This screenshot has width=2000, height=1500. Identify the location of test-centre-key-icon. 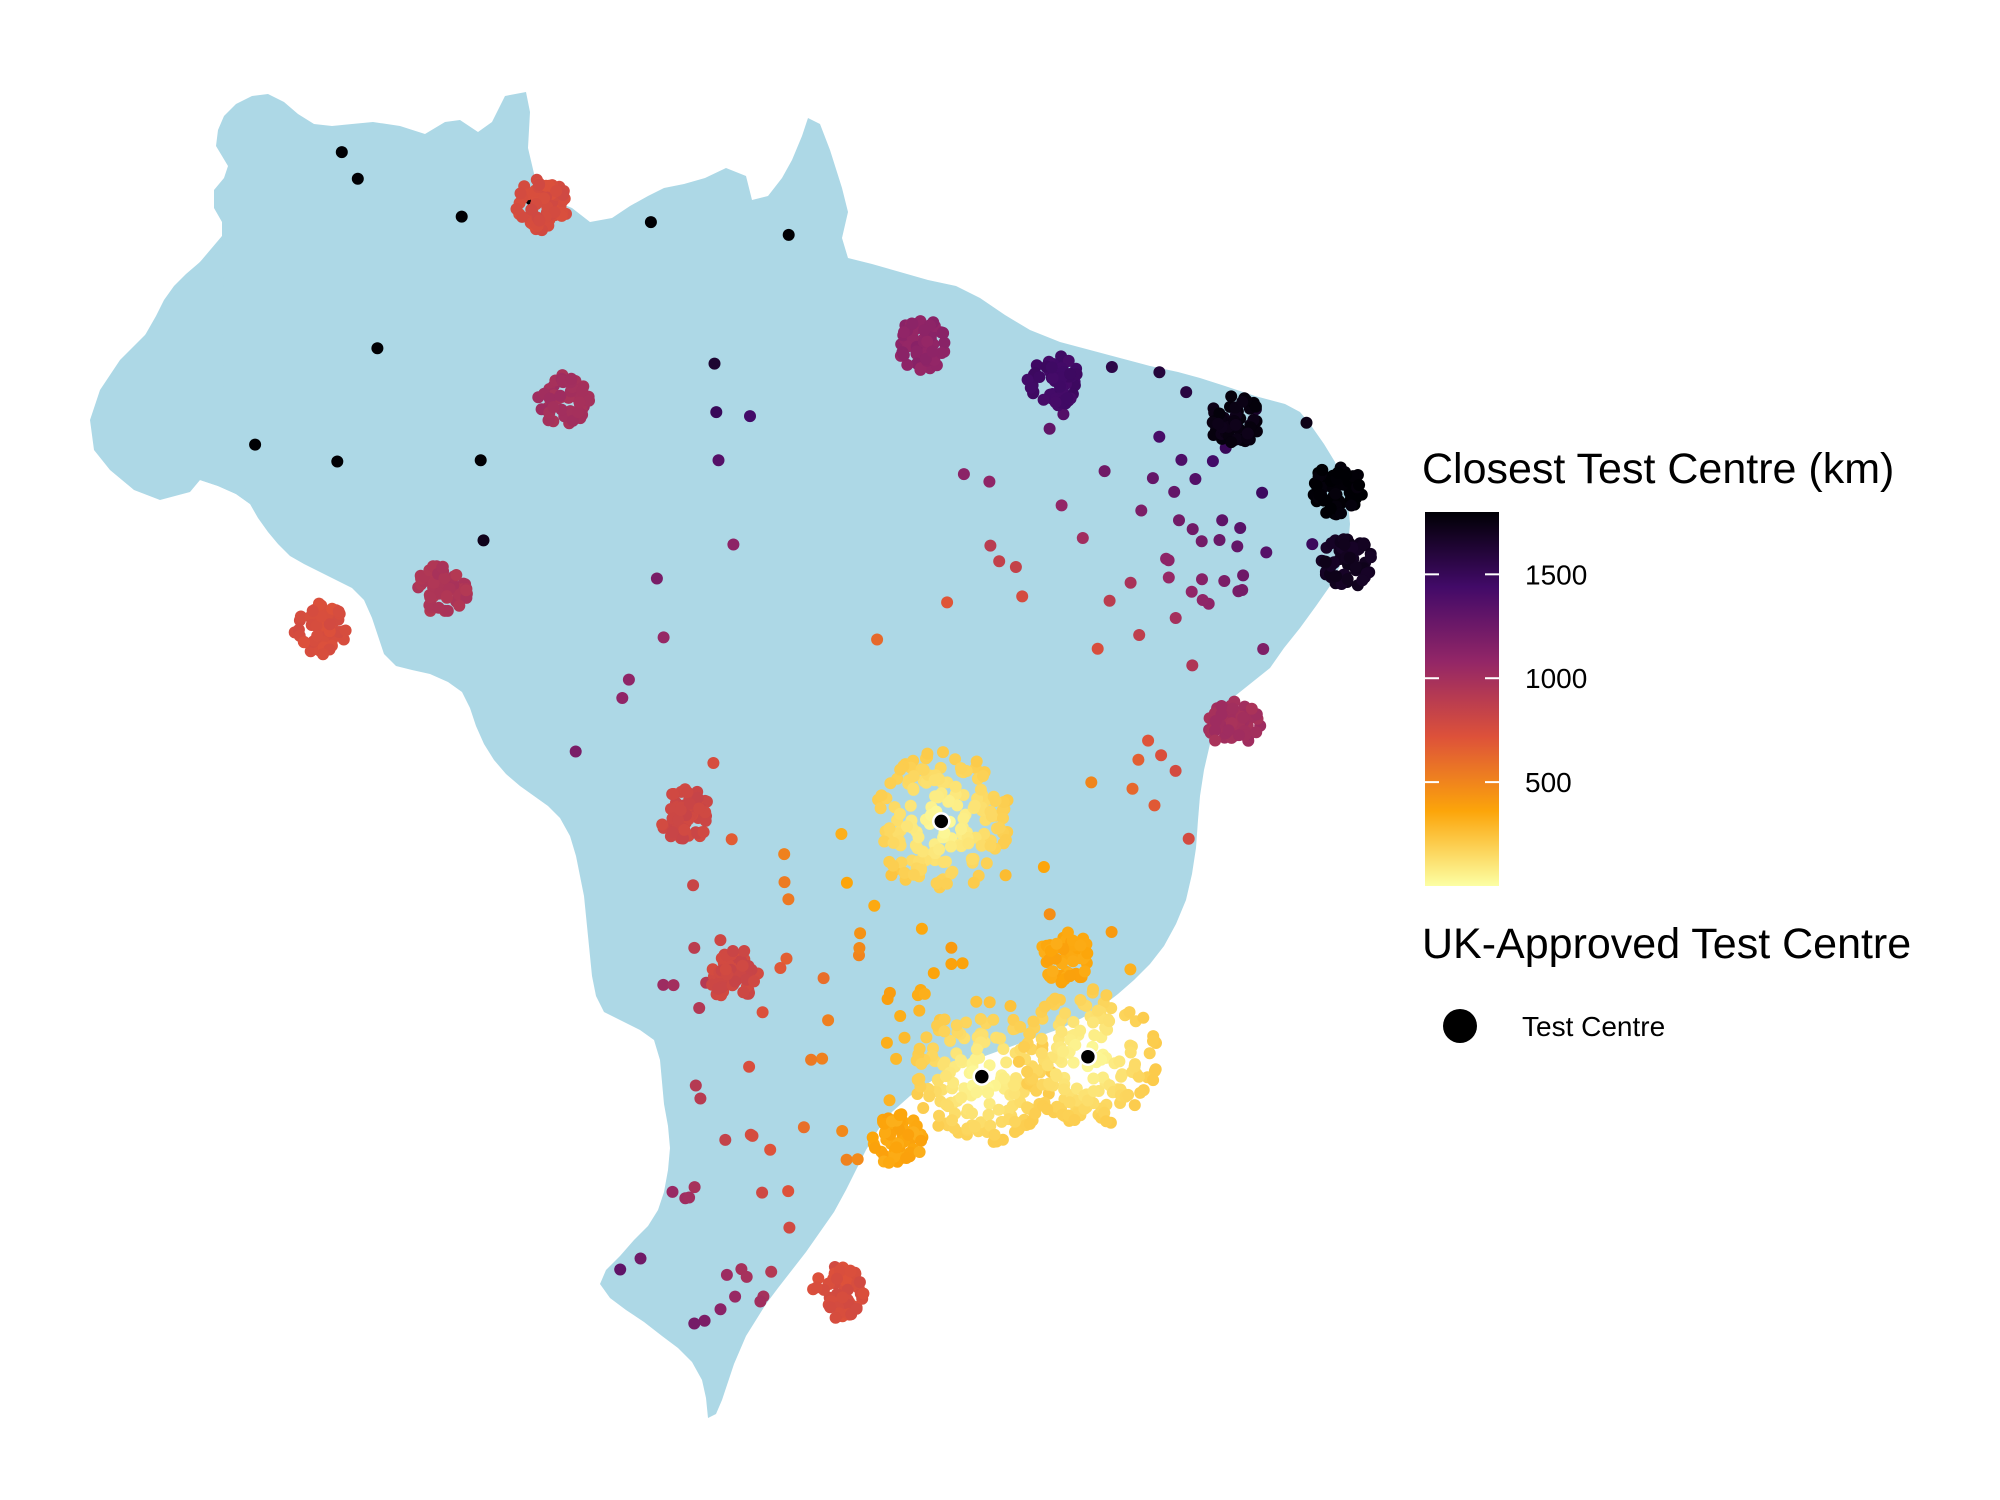
(1460, 1026).